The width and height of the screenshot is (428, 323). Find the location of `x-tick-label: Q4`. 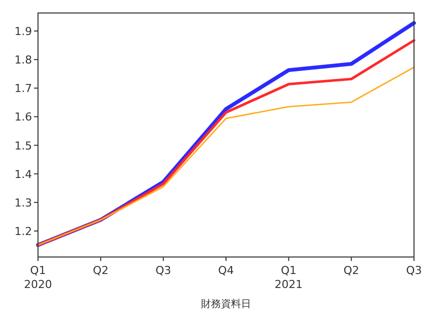

x-tick-label: Q4 is located at coordinates (226, 270).